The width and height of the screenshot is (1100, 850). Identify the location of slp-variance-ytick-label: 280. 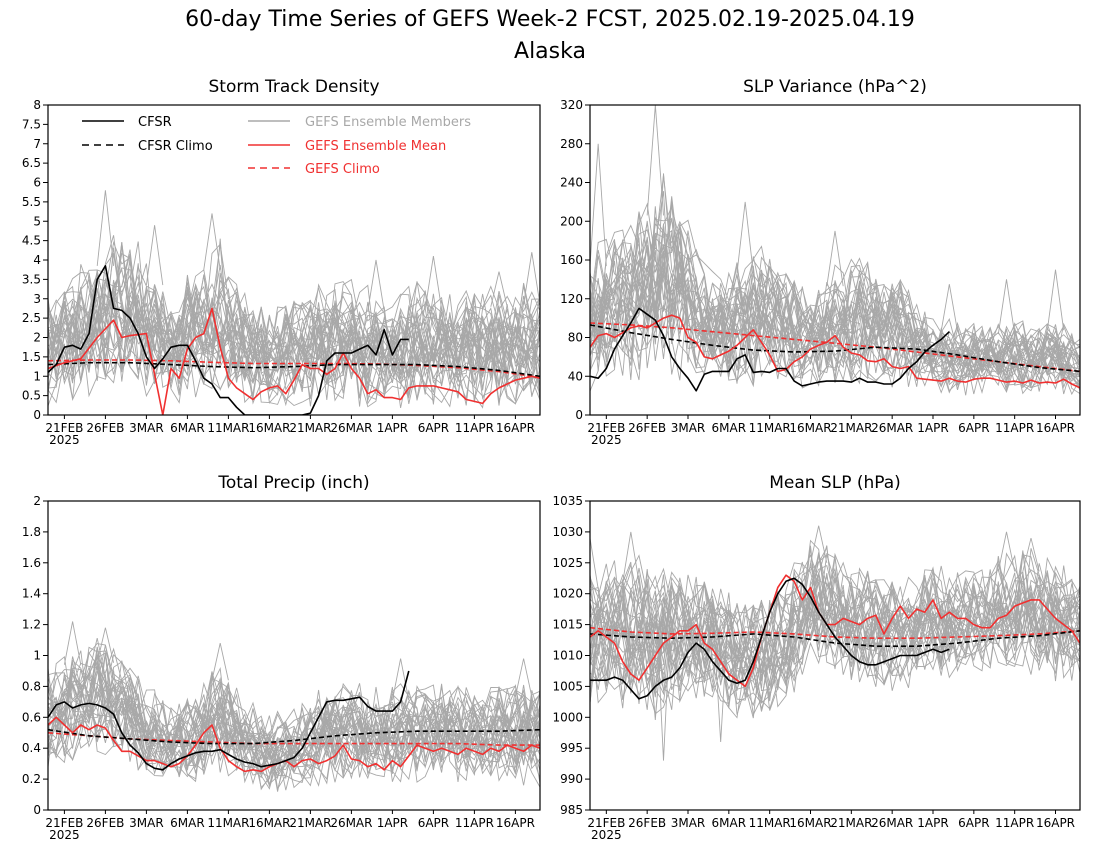
(571, 144).